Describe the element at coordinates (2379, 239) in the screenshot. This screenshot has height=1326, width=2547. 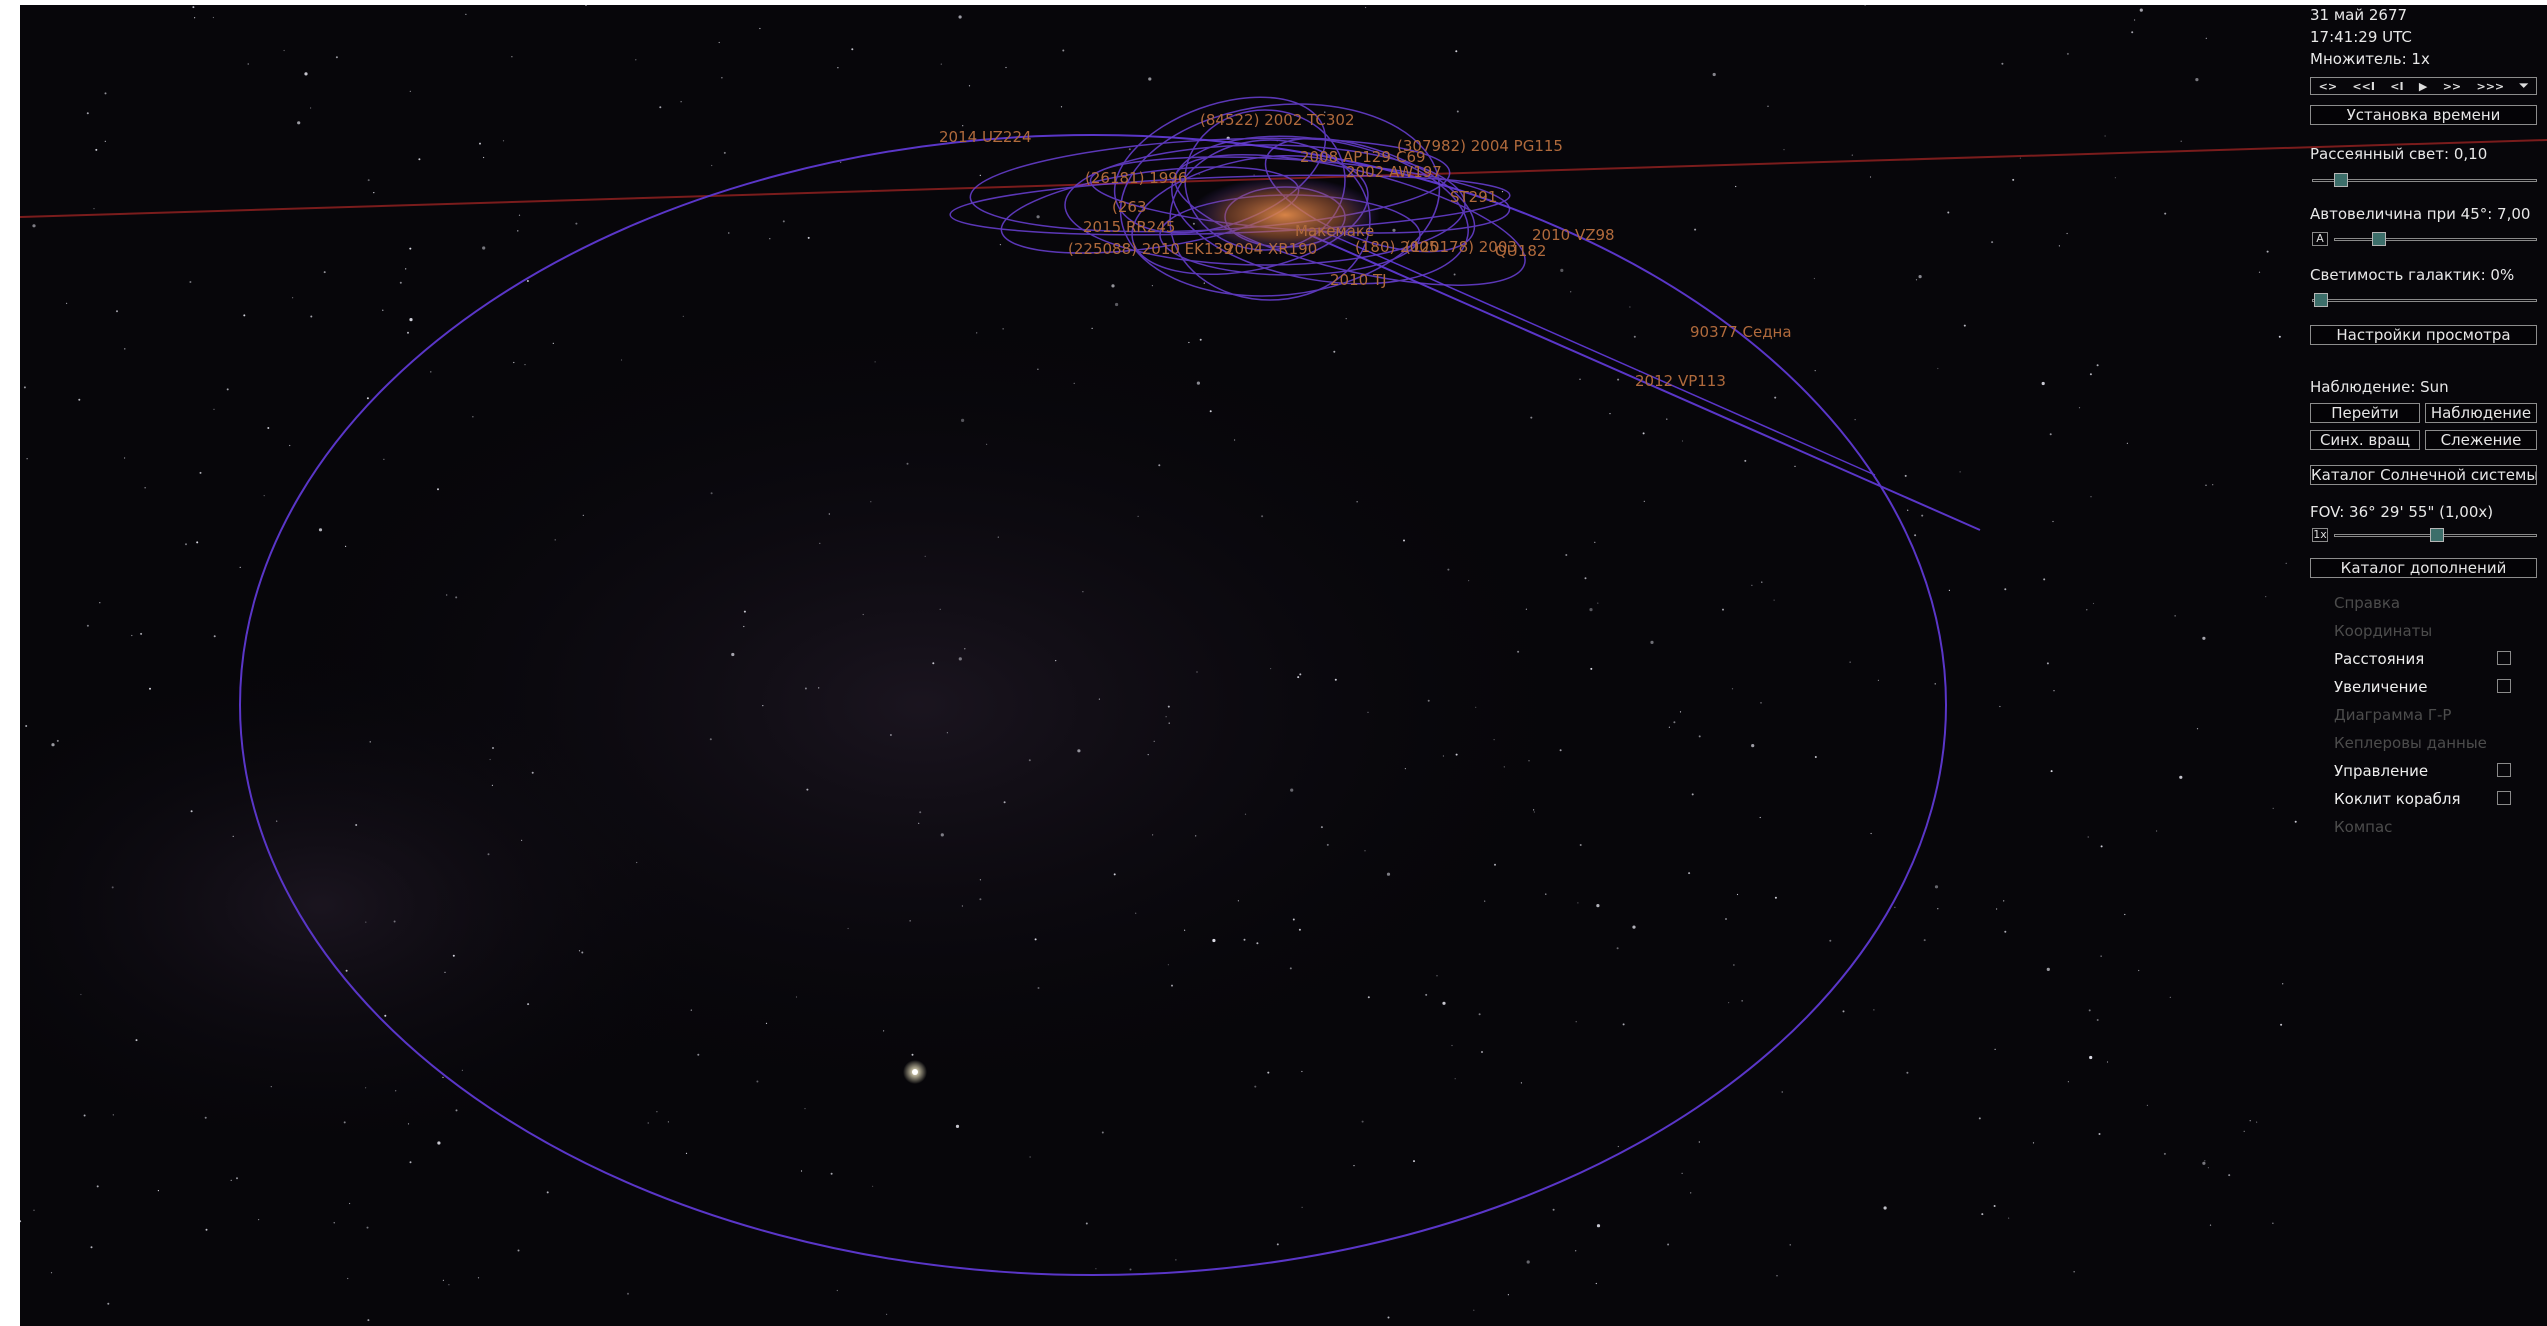
I see `auto-magnitude-knob` at that location.